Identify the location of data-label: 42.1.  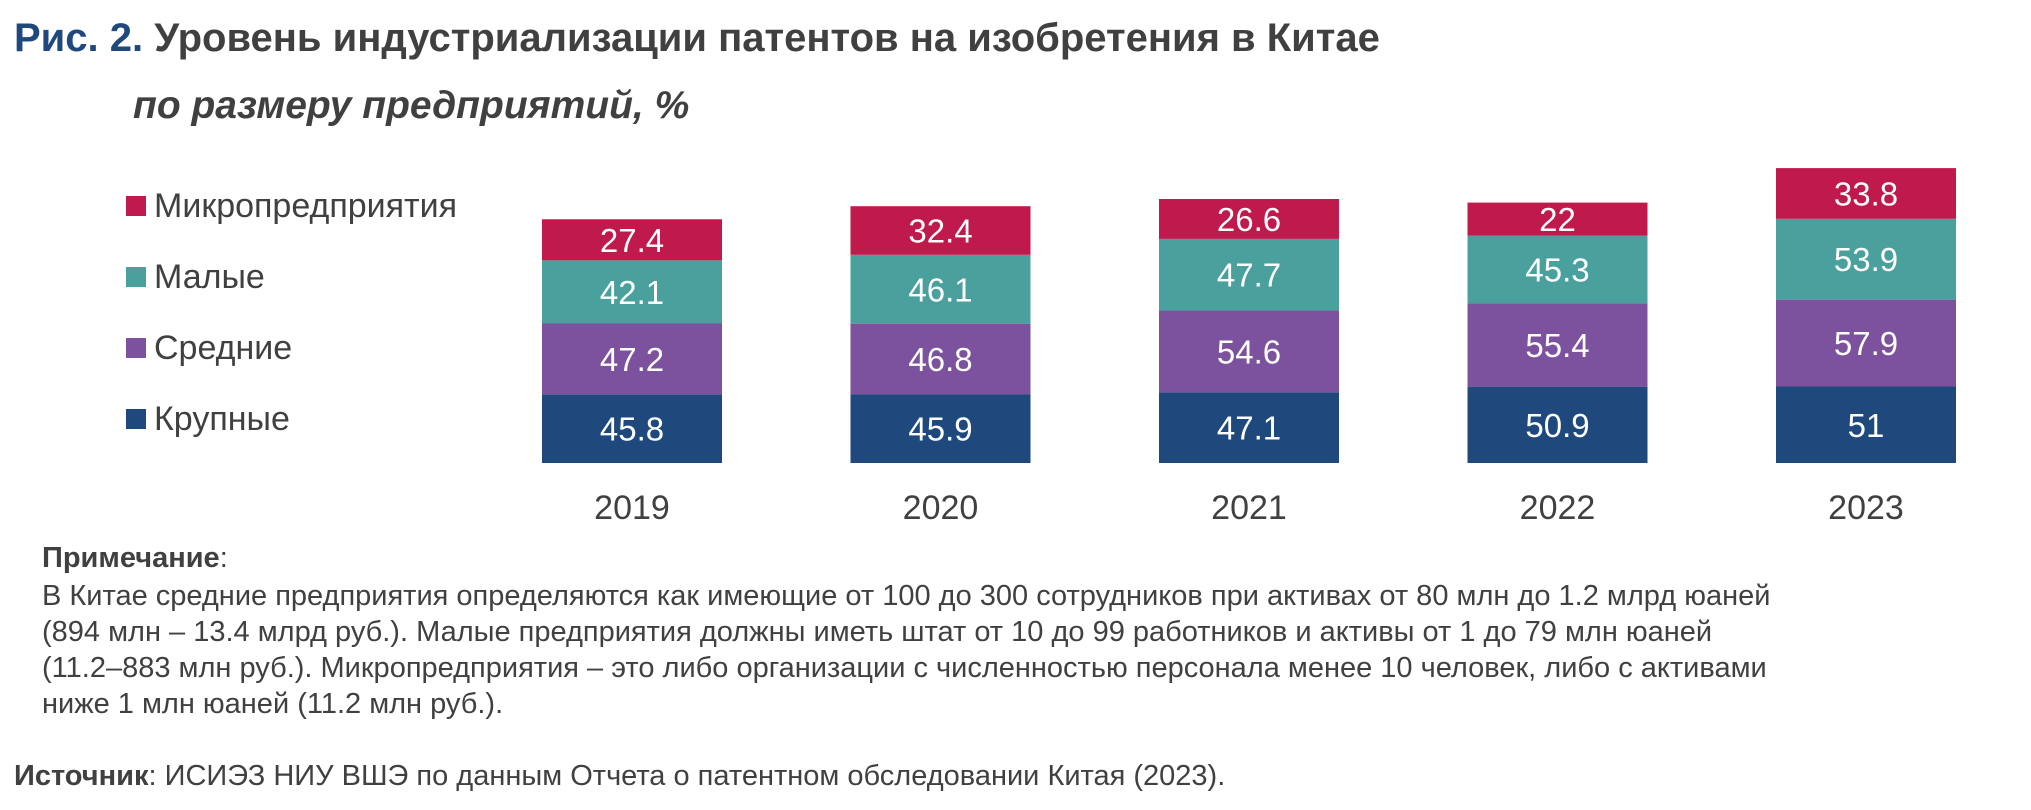
(632, 292).